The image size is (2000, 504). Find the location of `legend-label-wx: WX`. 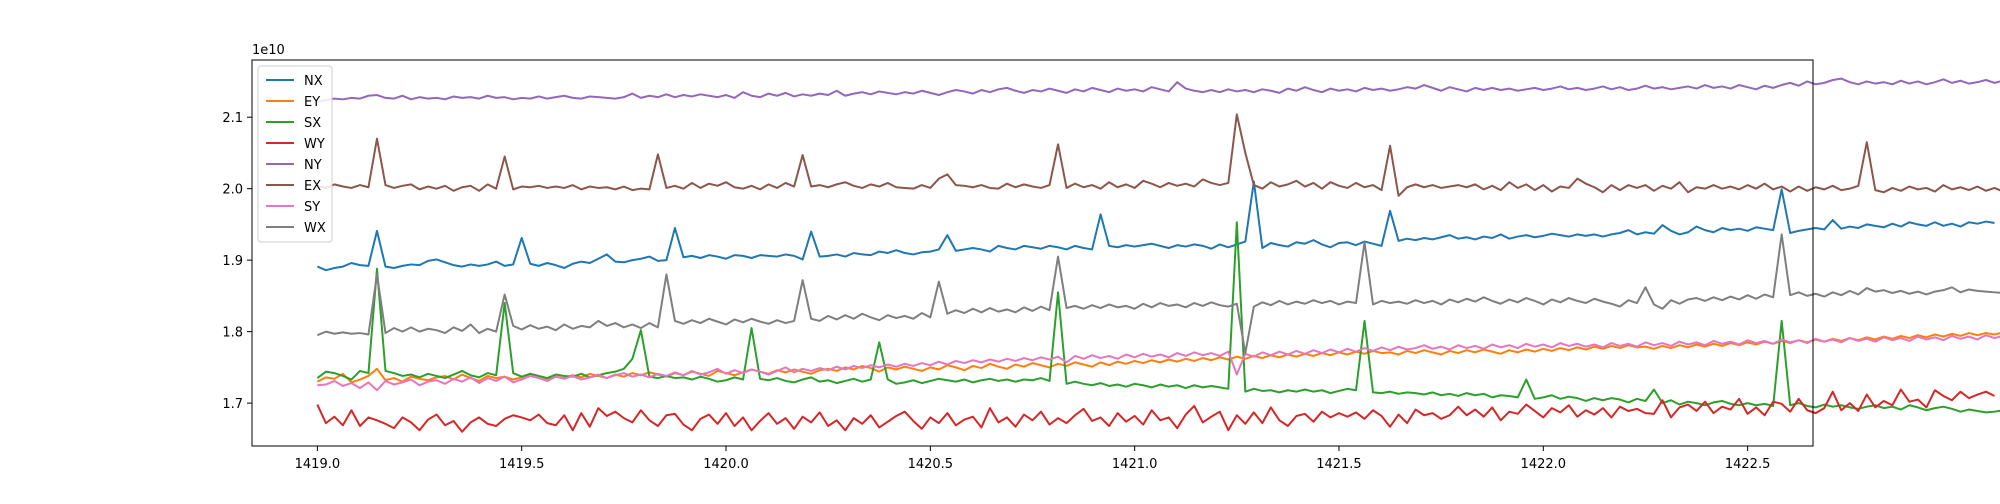

legend-label-wx: WX is located at coordinates (315, 228).